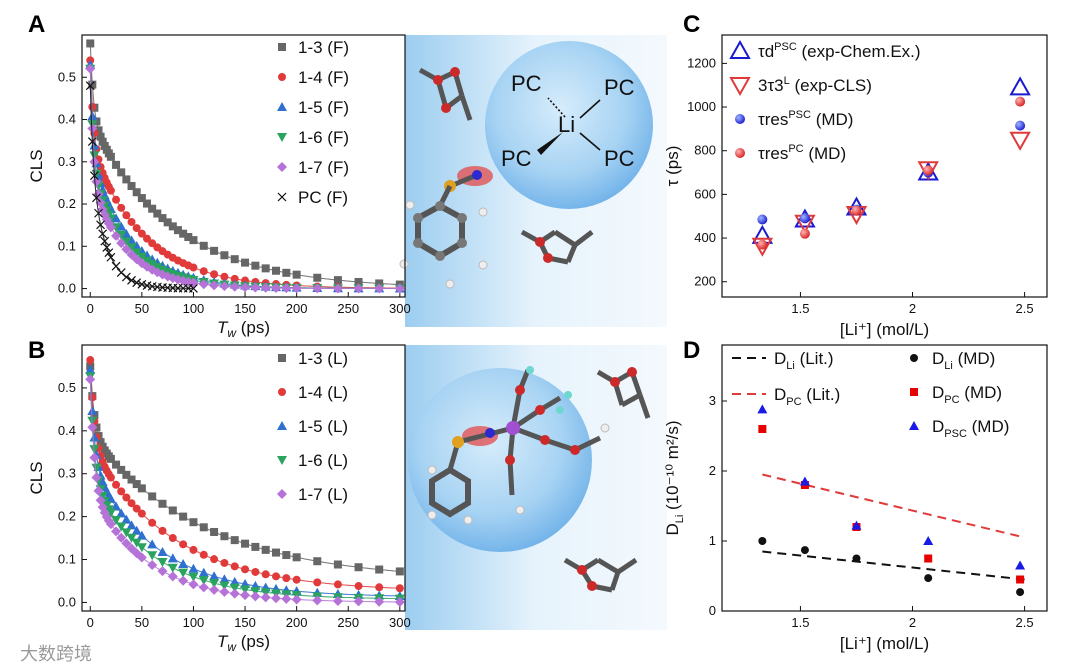  Describe the element at coordinates (323, 494) in the screenshot. I see `legend-label: 1-7 (L)` at that location.